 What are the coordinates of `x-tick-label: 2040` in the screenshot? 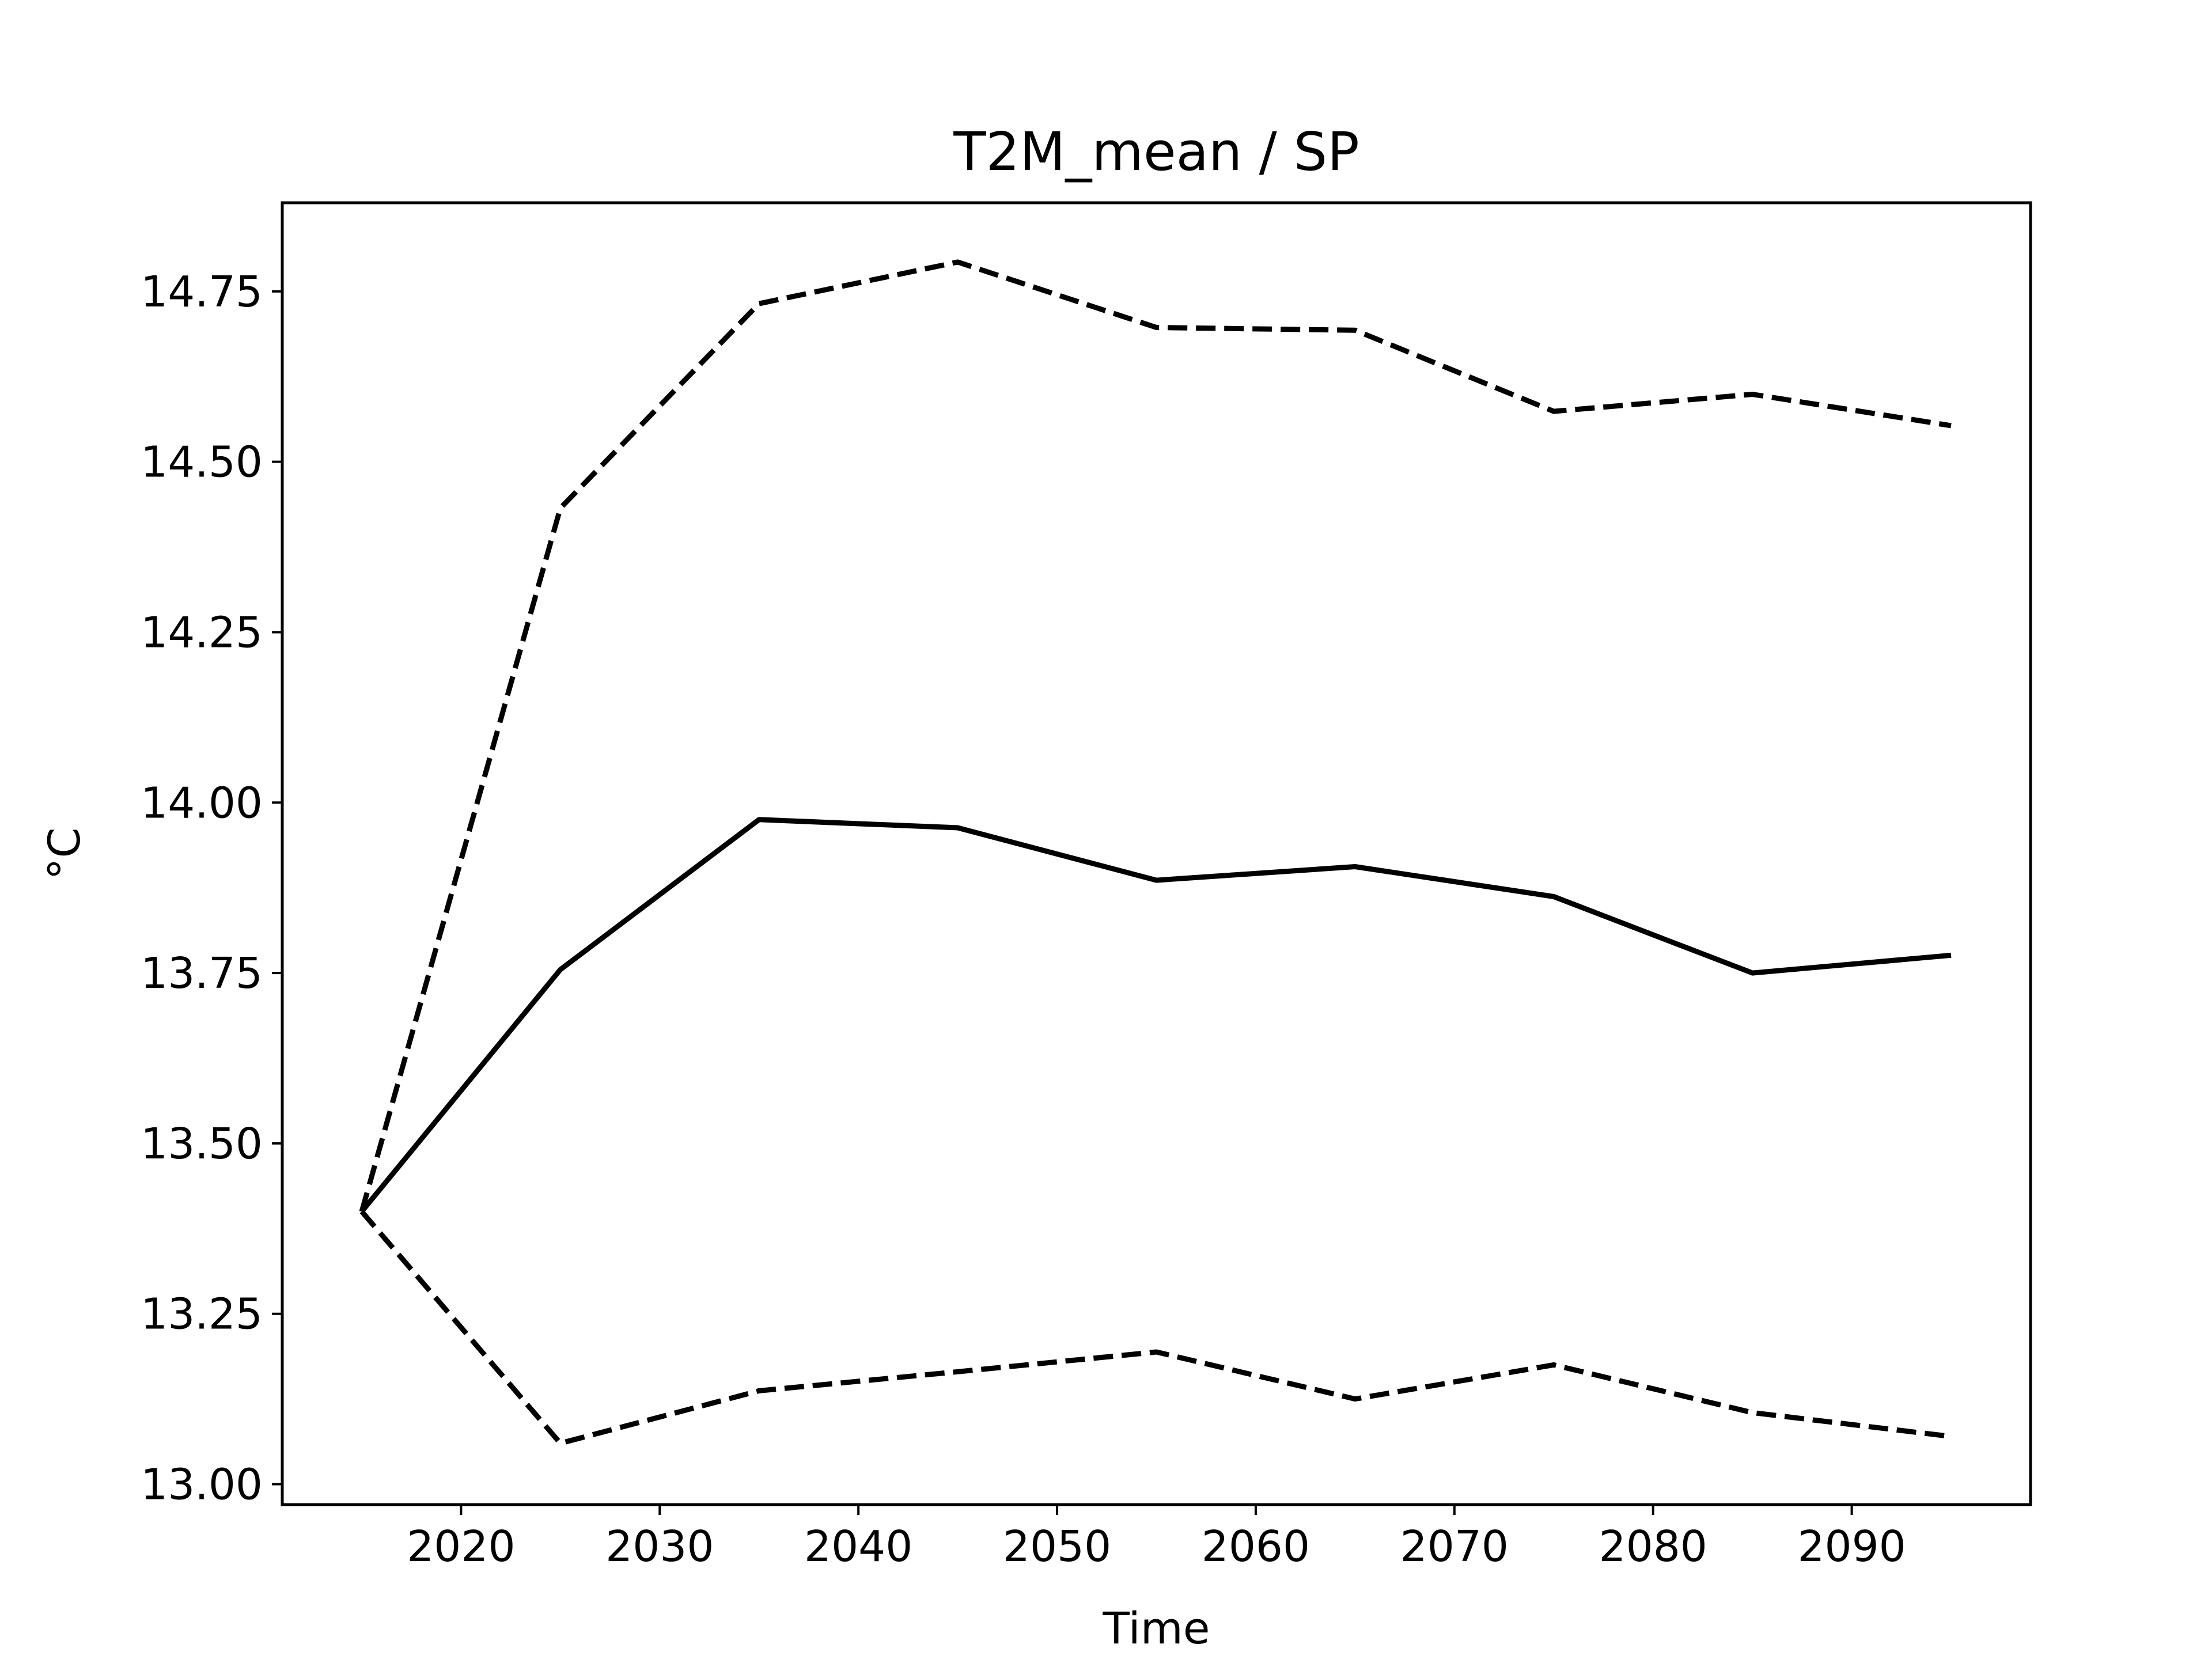 It's located at (858, 1546).